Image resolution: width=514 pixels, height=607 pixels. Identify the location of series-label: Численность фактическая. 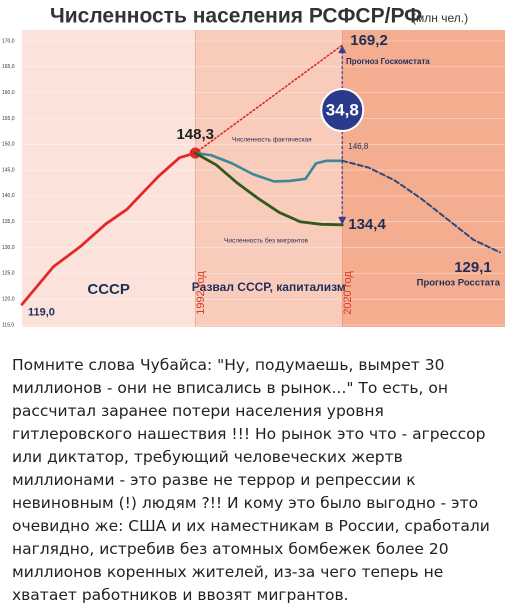
(272, 140).